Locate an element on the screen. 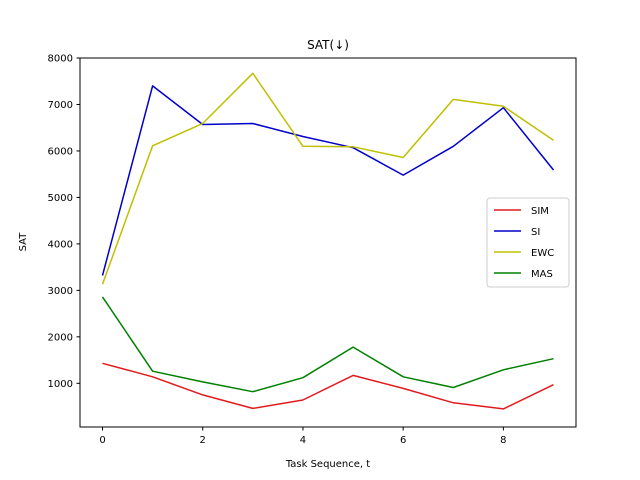 This screenshot has width=640, height=480. legend-label-sim: SIM is located at coordinates (540, 211).